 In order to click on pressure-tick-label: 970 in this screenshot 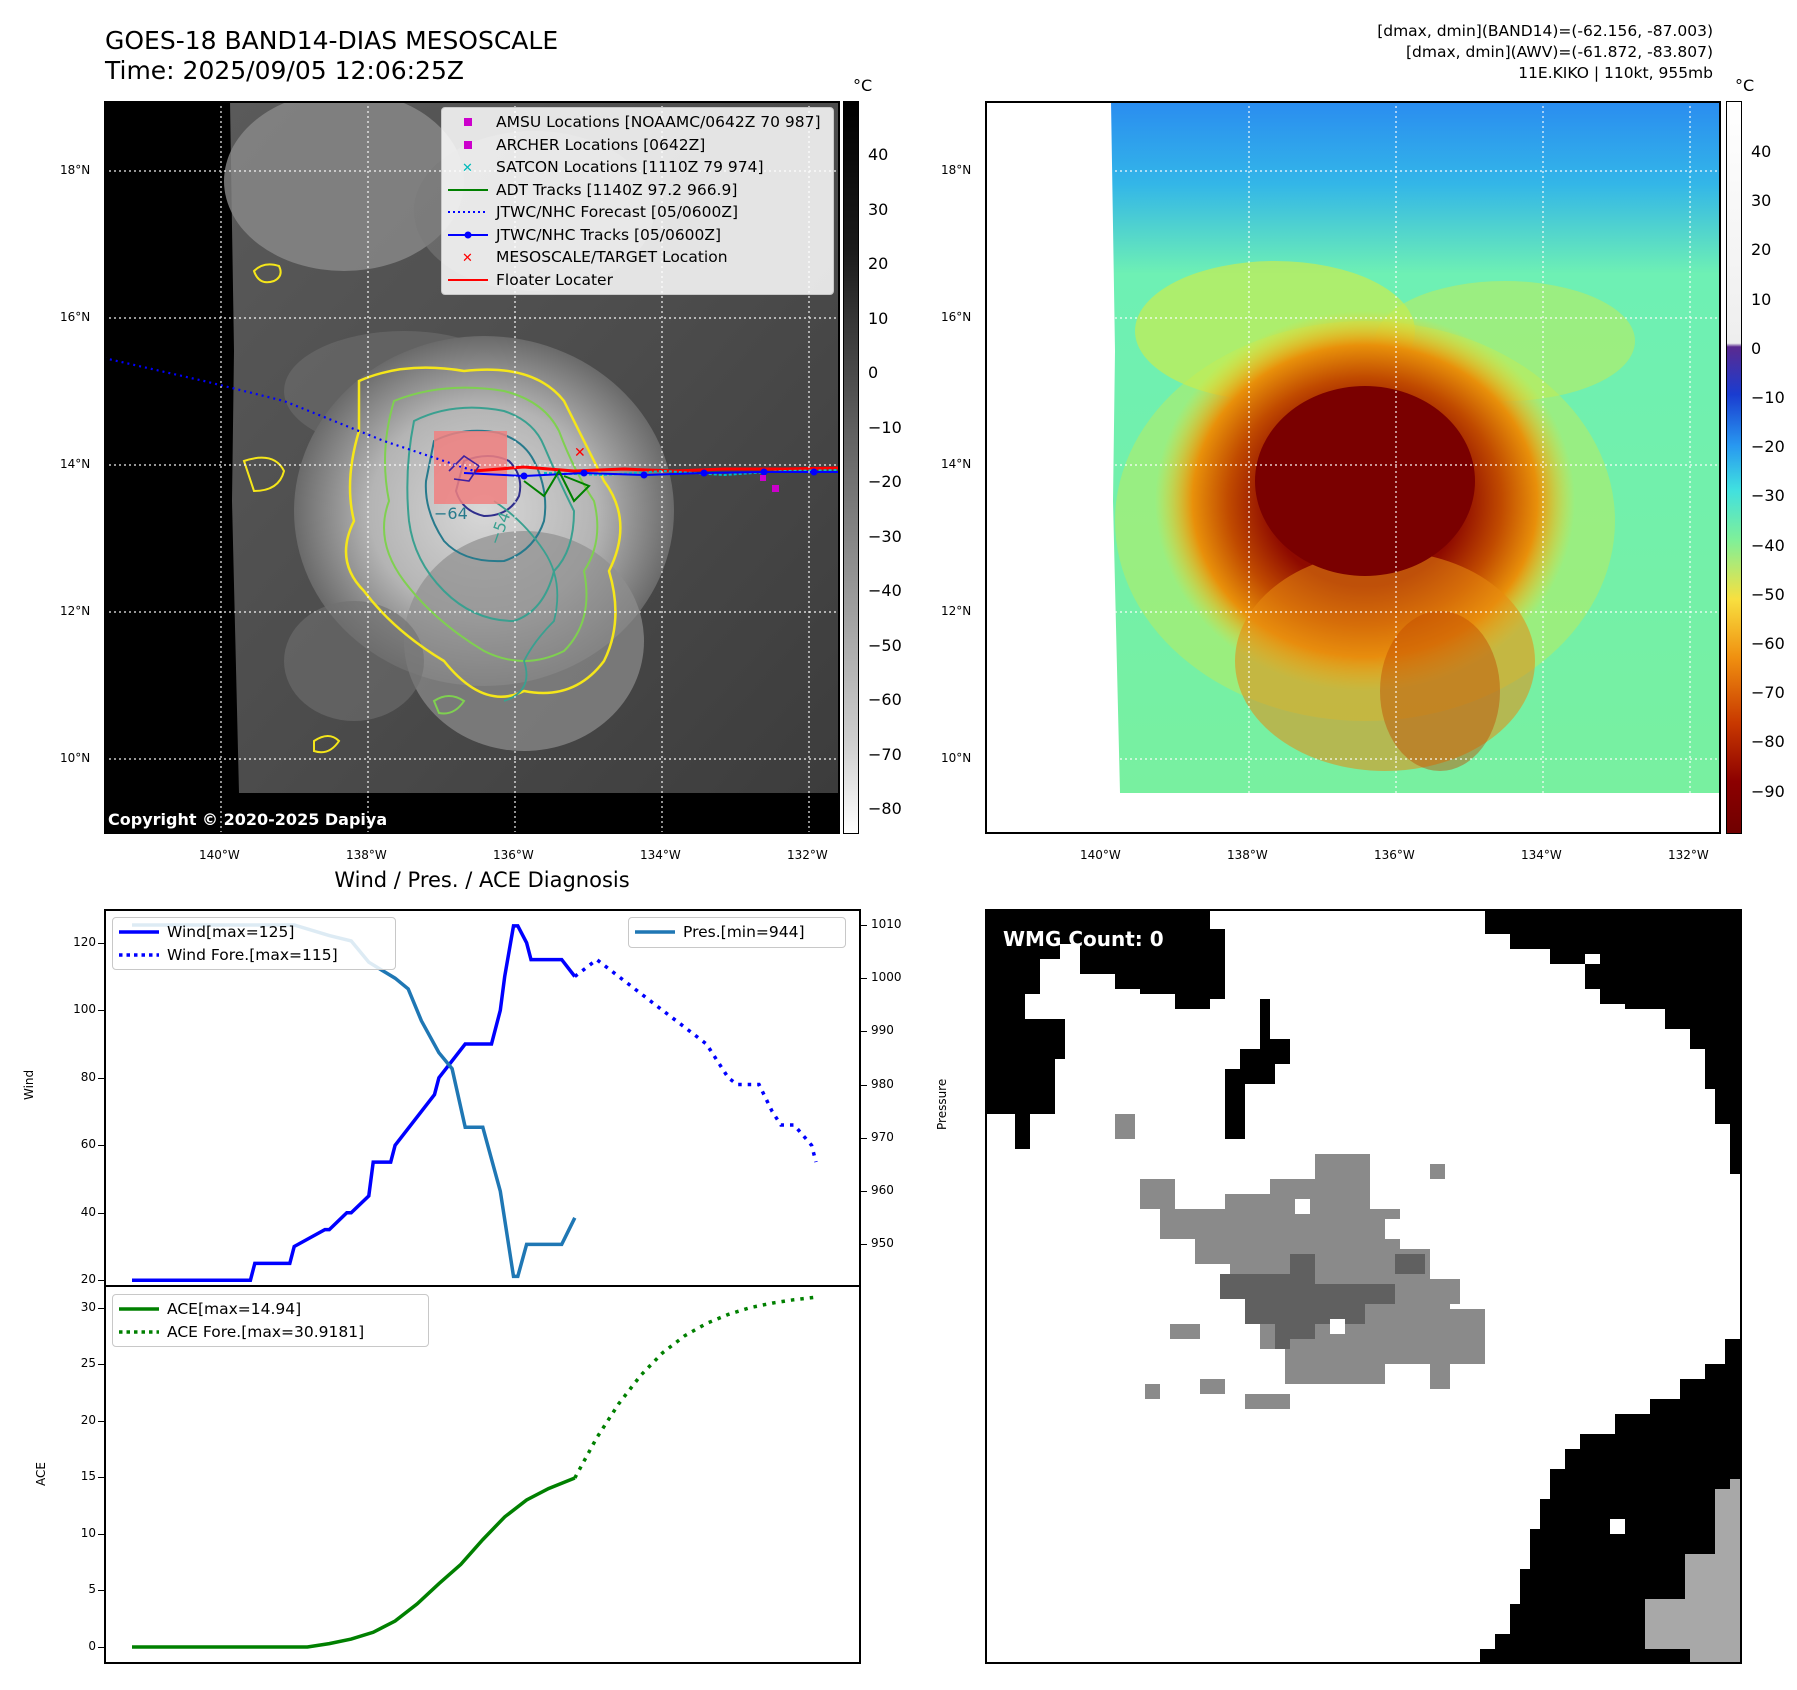, I will do `click(882, 1136)`.